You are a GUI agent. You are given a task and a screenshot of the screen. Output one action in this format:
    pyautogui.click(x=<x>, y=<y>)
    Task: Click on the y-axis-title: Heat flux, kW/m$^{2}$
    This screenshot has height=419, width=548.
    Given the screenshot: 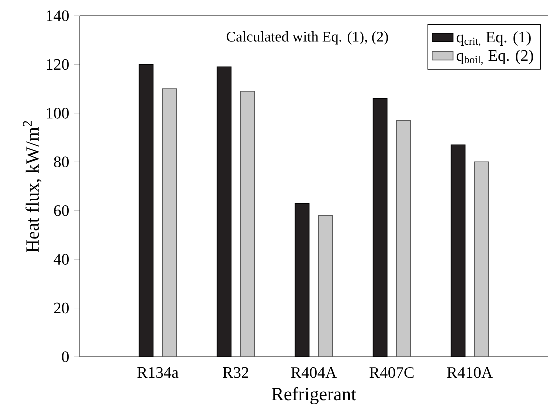 What is the action you would take?
    pyautogui.click(x=32, y=187)
    